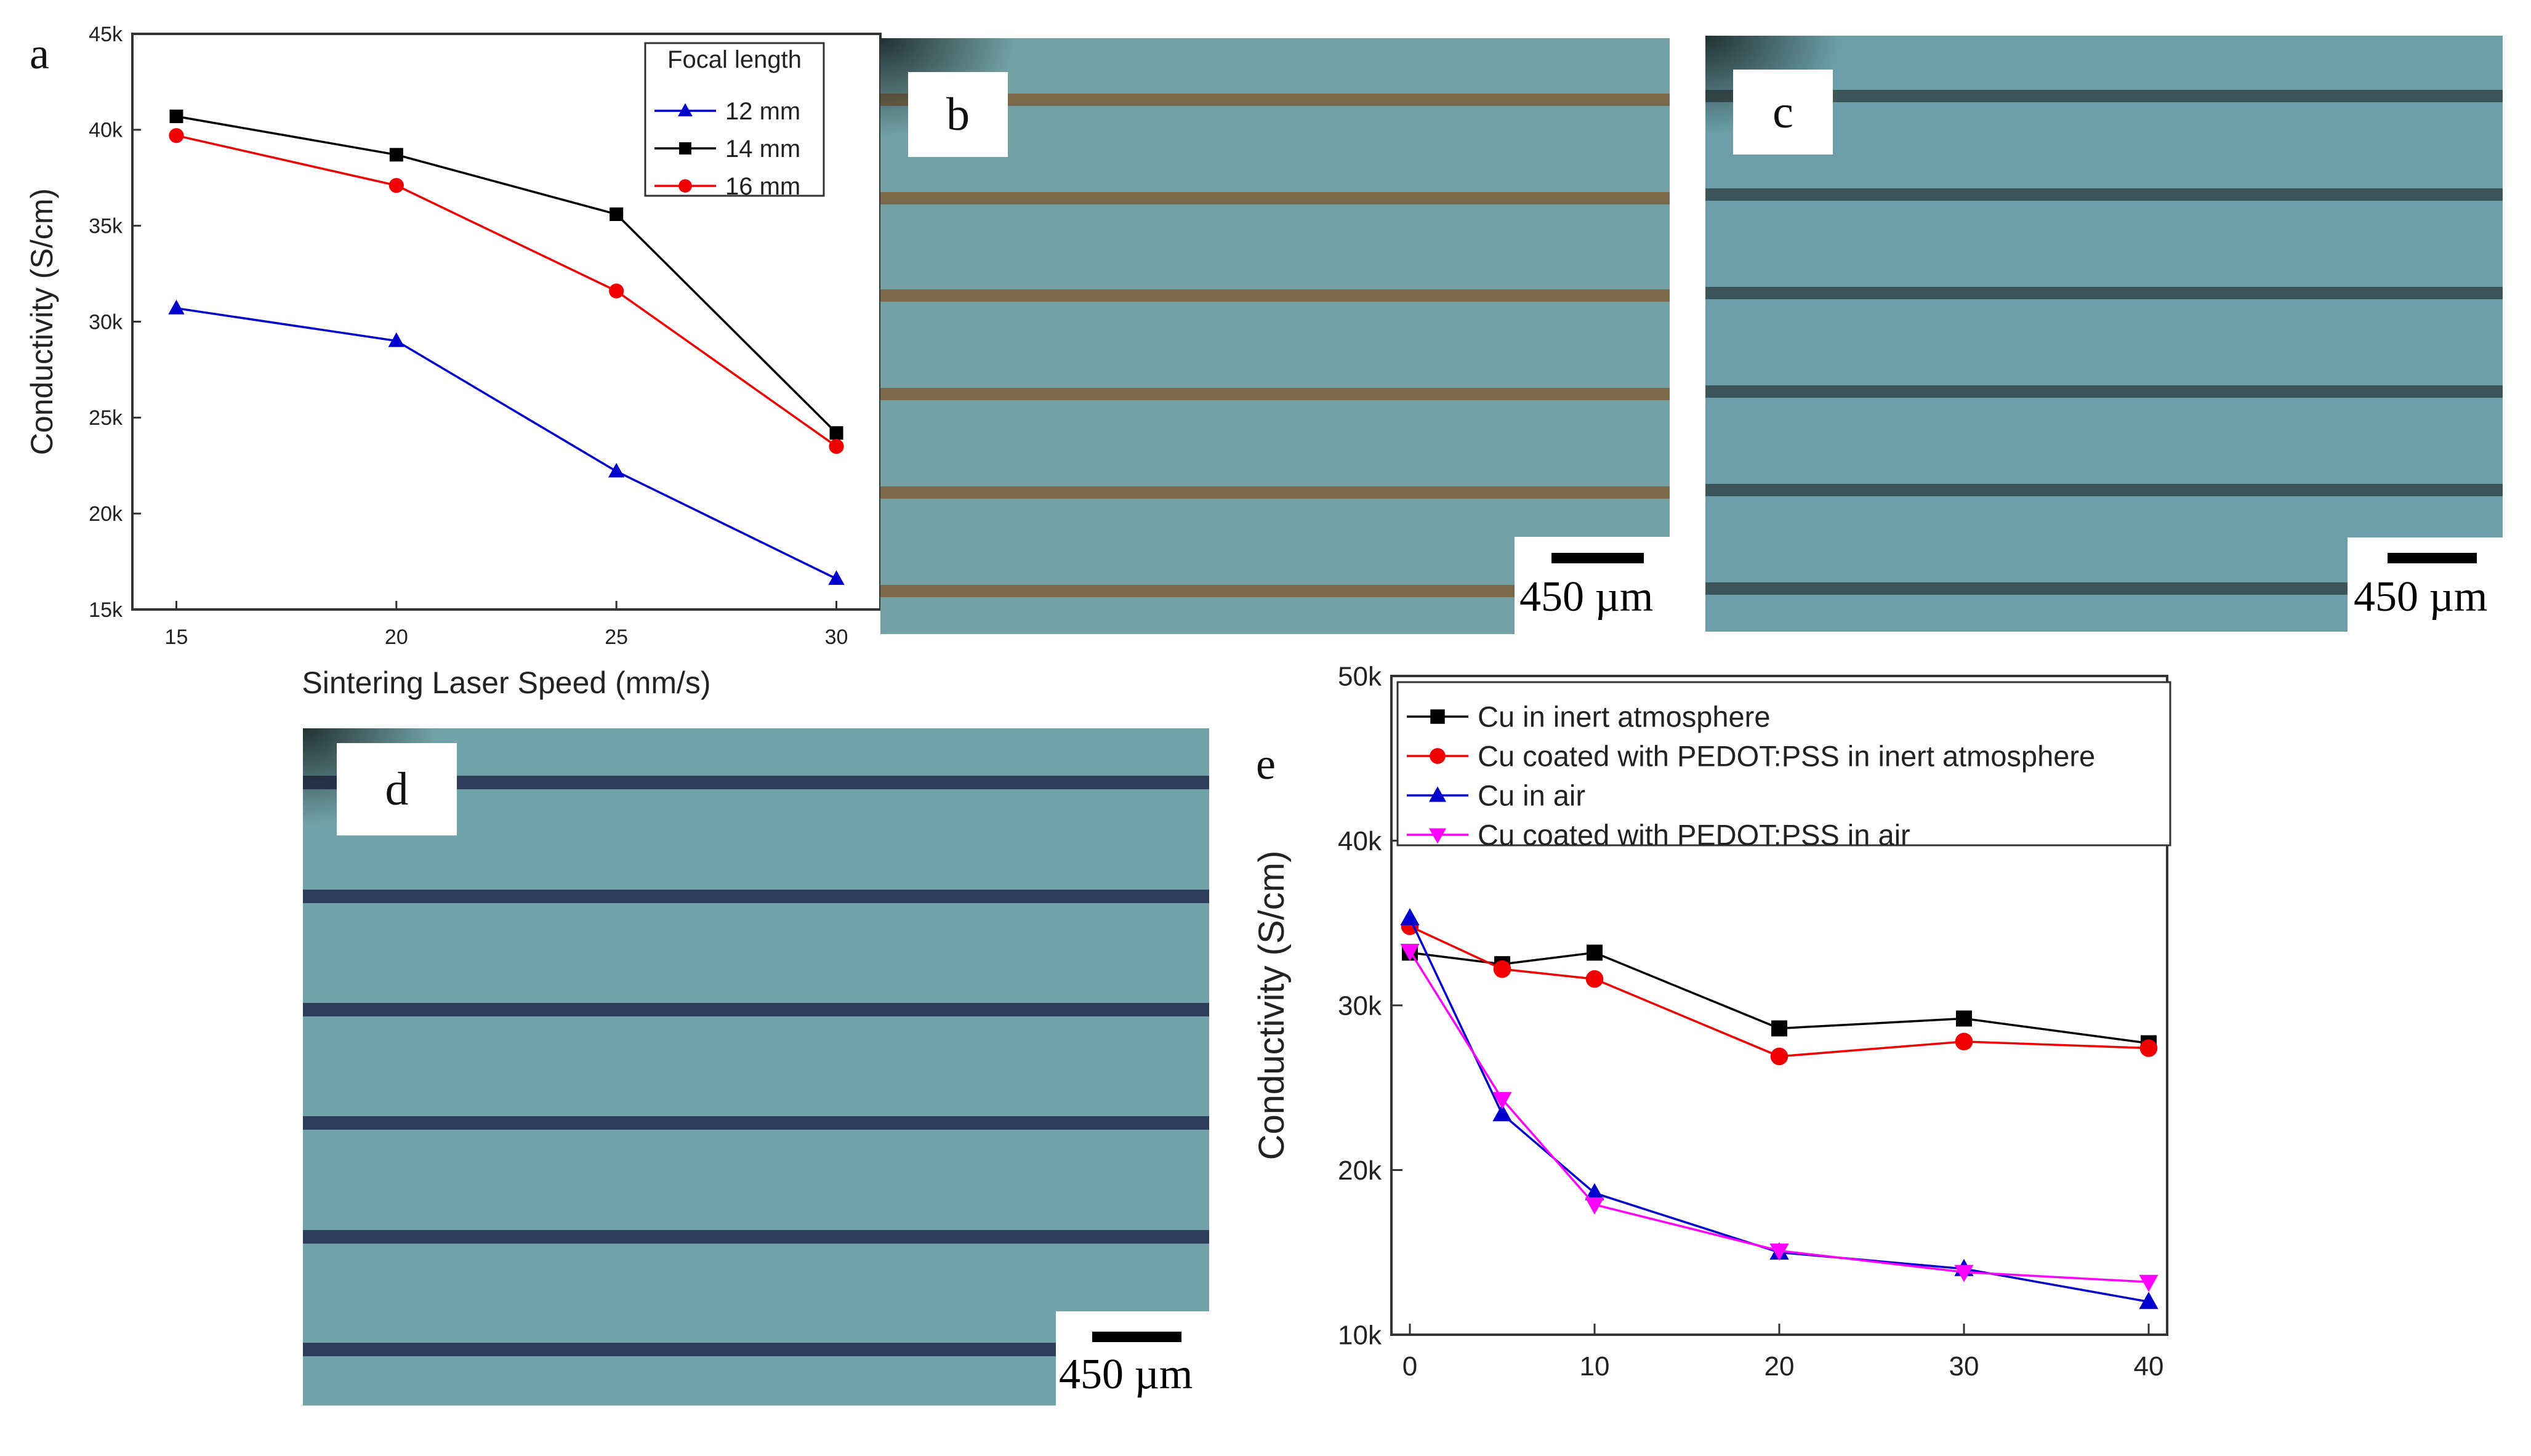  What do you see at coordinates (1274, 1006) in the screenshot?
I see `y-axis-label: Conductivity (S/cm)` at bounding box center [1274, 1006].